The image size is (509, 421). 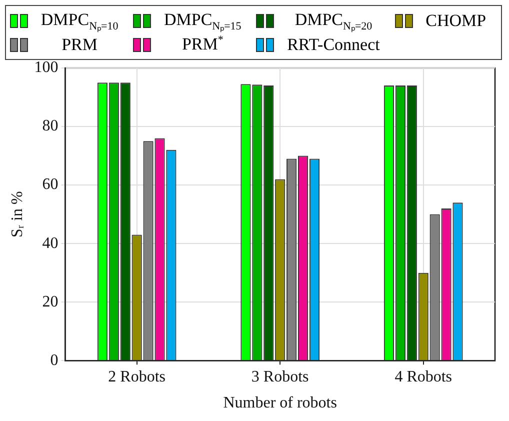 What do you see at coordinates (50, 301) in the screenshot?
I see `y-tick-label: 20` at bounding box center [50, 301].